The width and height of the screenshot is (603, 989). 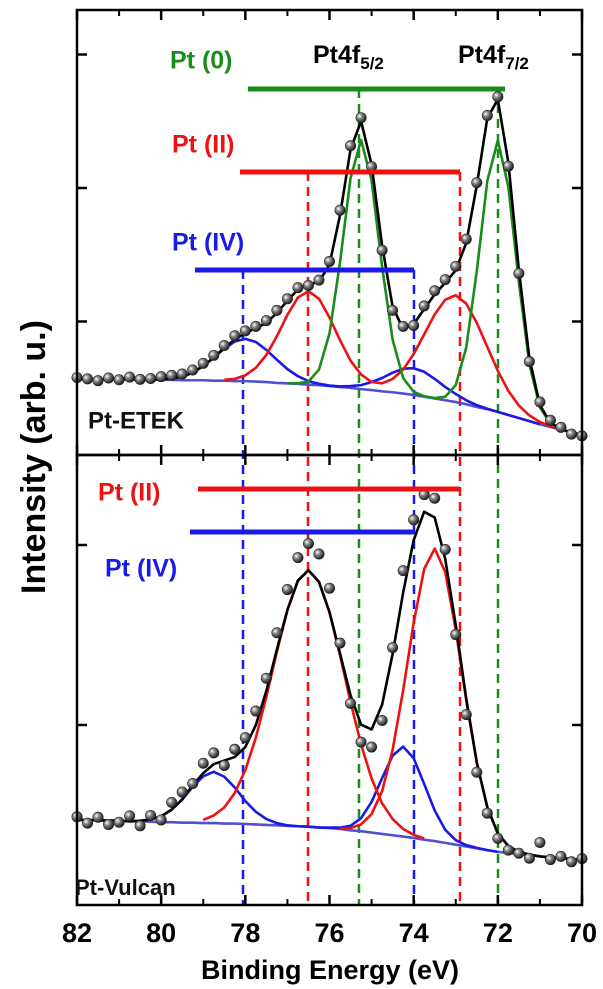 What do you see at coordinates (201, 61) in the screenshot?
I see `annotation-label: Pt (0)` at bounding box center [201, 61].